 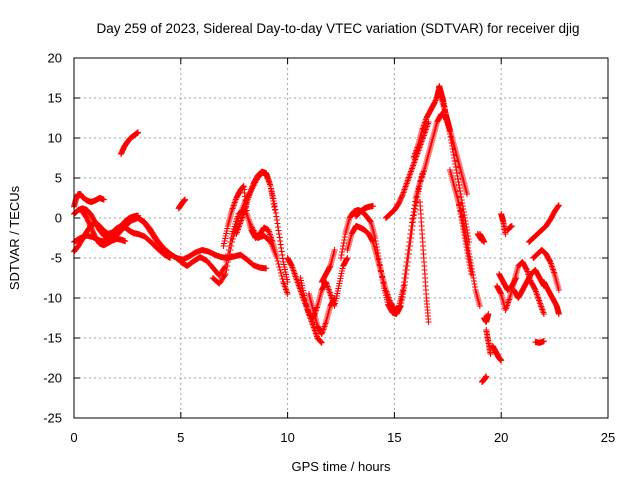 What do you see at coordinates (56, 258) in the screenshot?
I see `y-tick-label: -5` at bounding box center [56, 258].